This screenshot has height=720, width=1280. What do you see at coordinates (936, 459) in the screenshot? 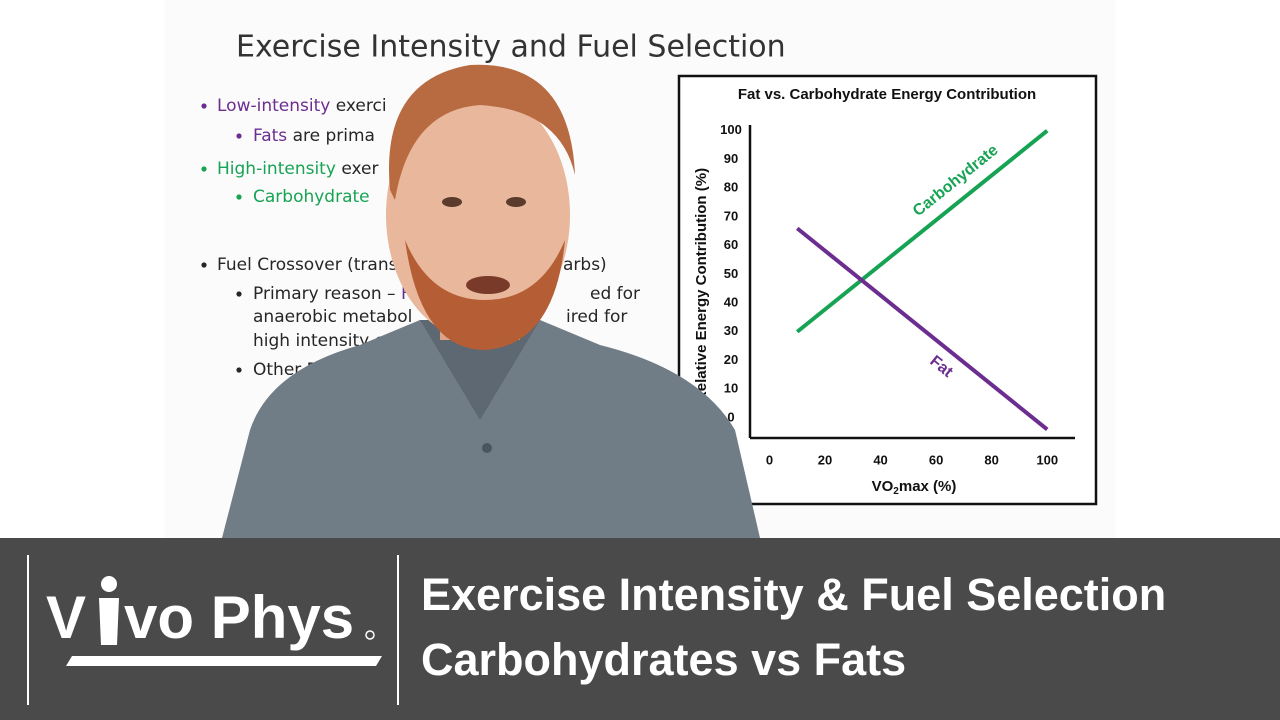
I see `x-tick-label: 60` at bounding box center [936, 459].